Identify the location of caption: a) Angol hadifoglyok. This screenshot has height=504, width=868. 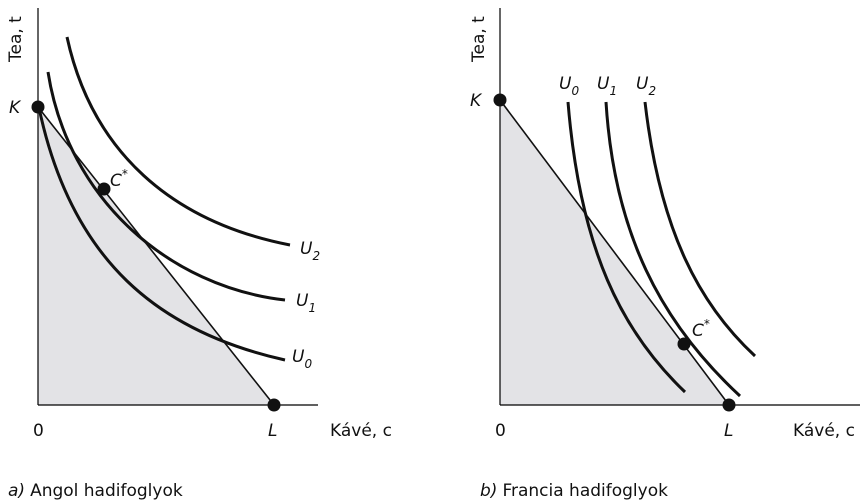
(95, 491).